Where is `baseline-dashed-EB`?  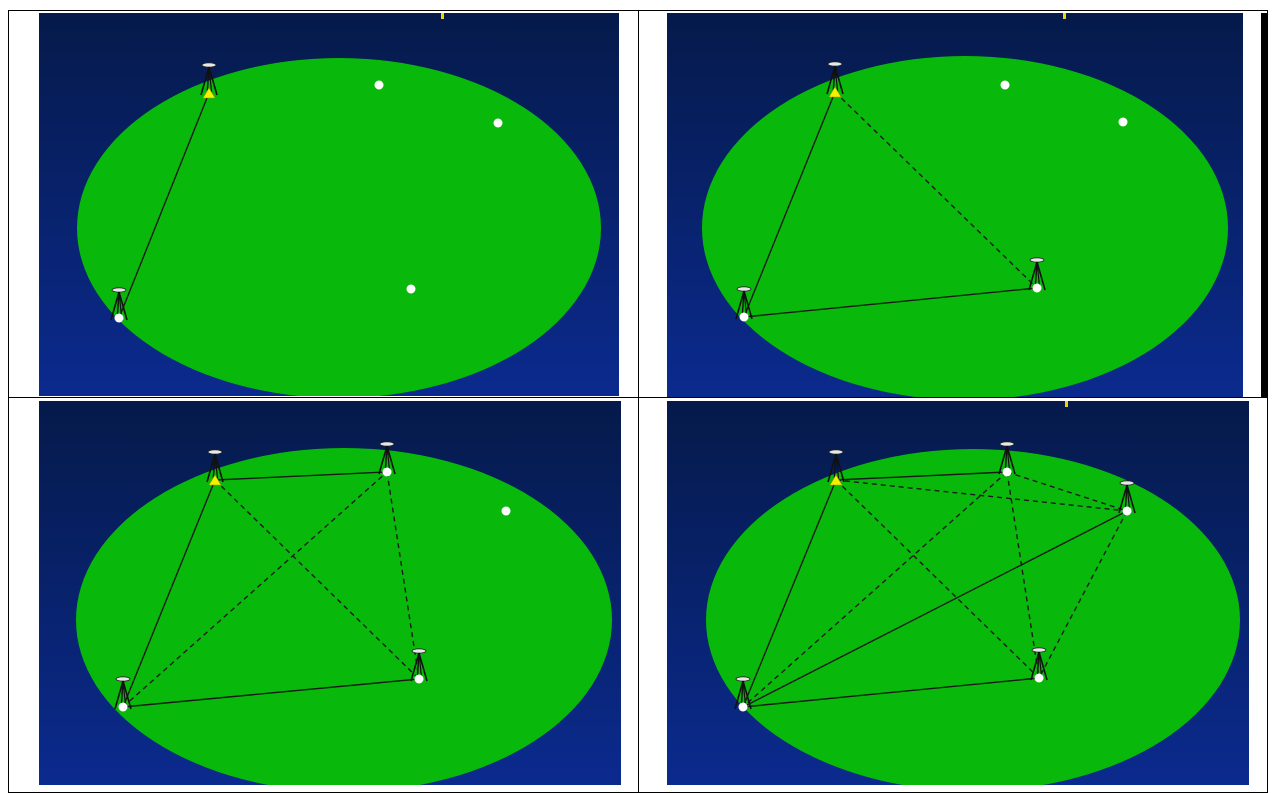 baseline-dashed-EB is located at coordinates (255, 589).